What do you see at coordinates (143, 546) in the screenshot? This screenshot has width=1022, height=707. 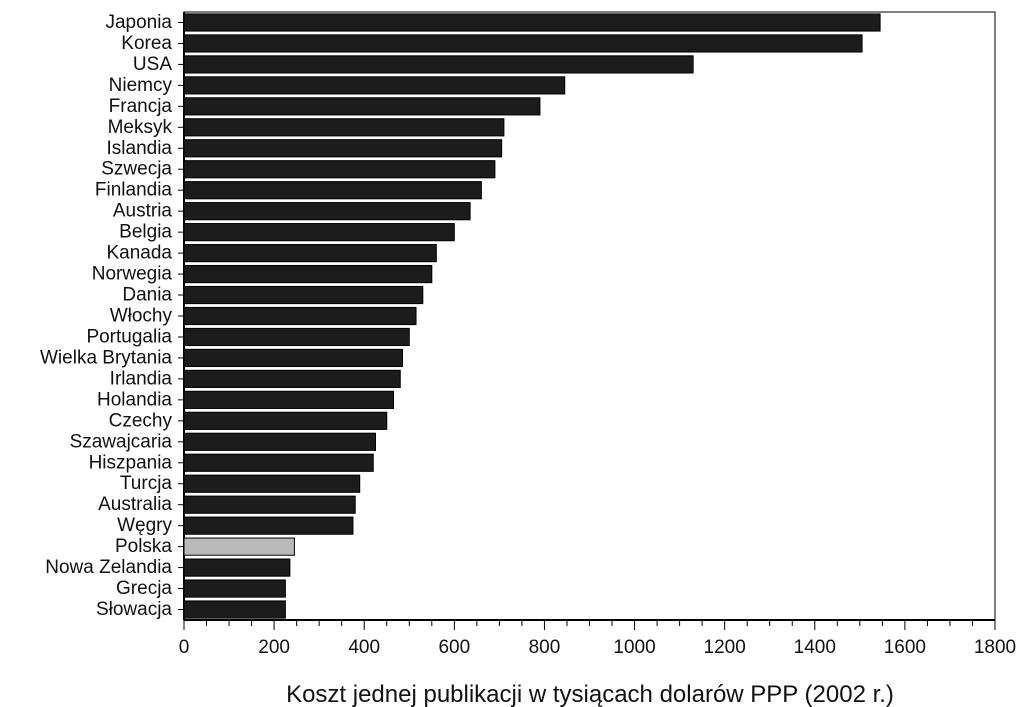 I see `category-label-25: Polska` at bounding box center [143, 546].